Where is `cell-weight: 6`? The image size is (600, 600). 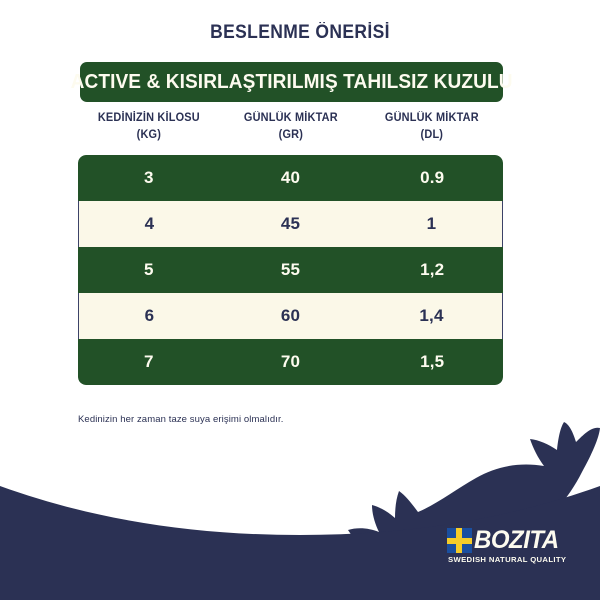 cell-weight: 6 is located at coordinates (149, 315).